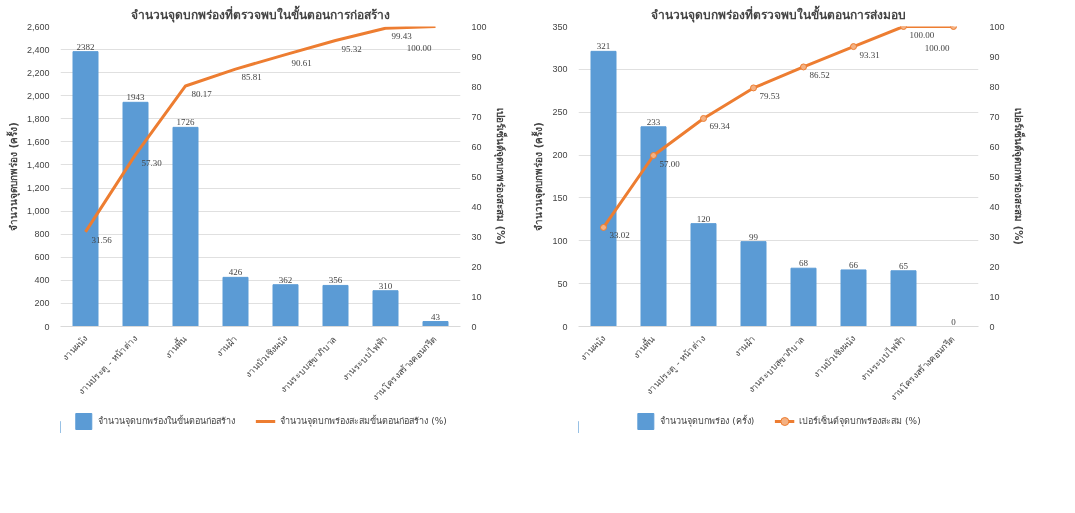  What do you see at coordinates (603, 46) in the screenshot?
I see `data-label: 321` at bounding box center [603, 46].